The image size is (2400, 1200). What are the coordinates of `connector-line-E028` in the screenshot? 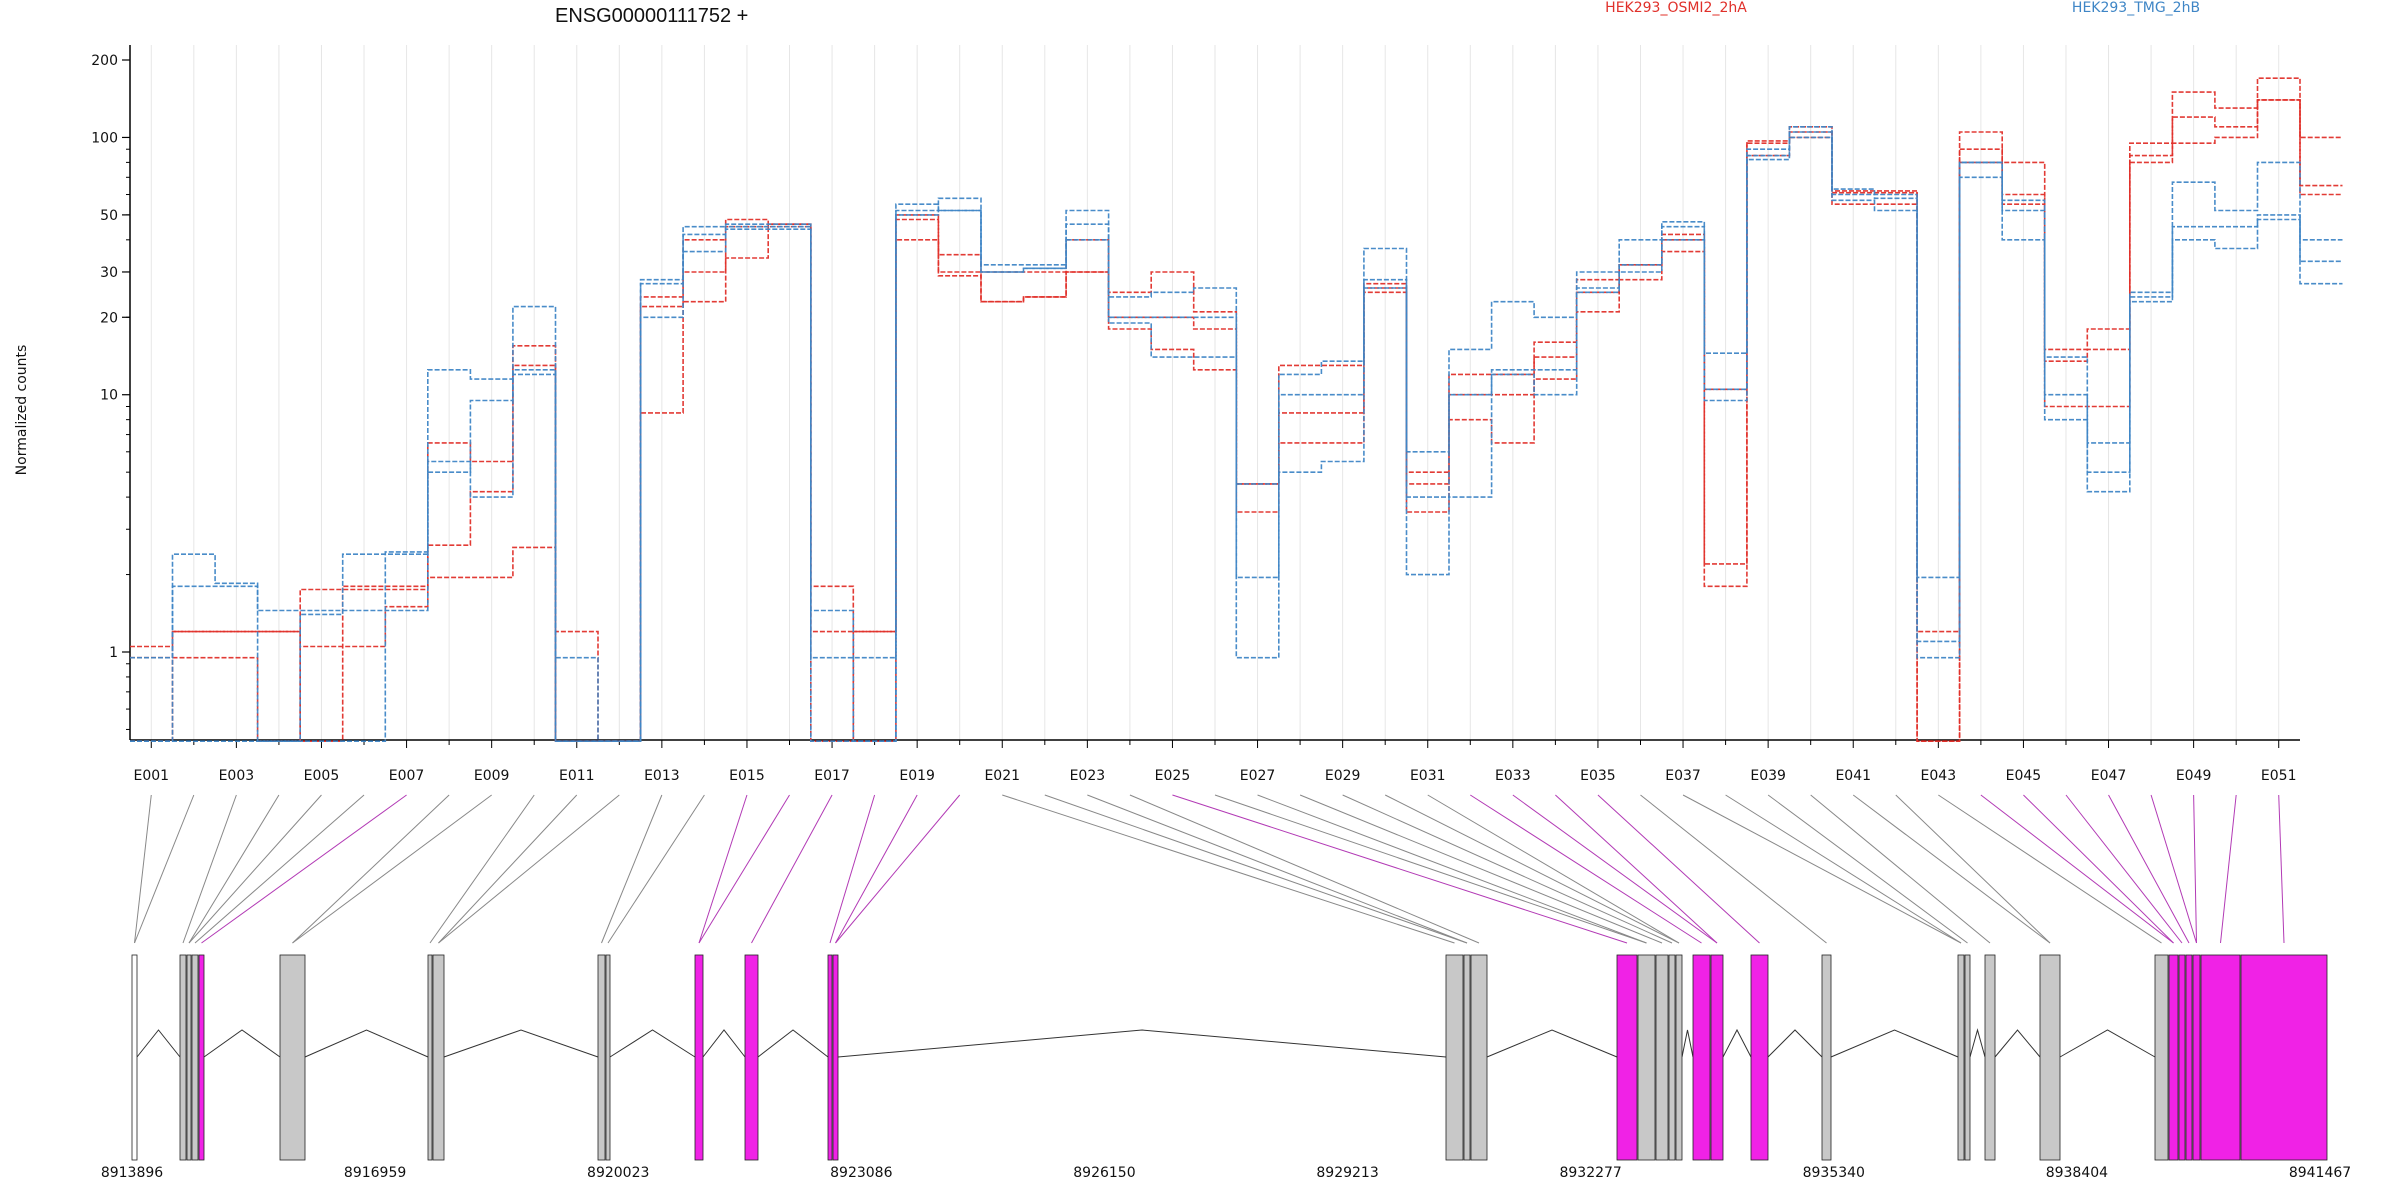 It's located at (1481, 869).